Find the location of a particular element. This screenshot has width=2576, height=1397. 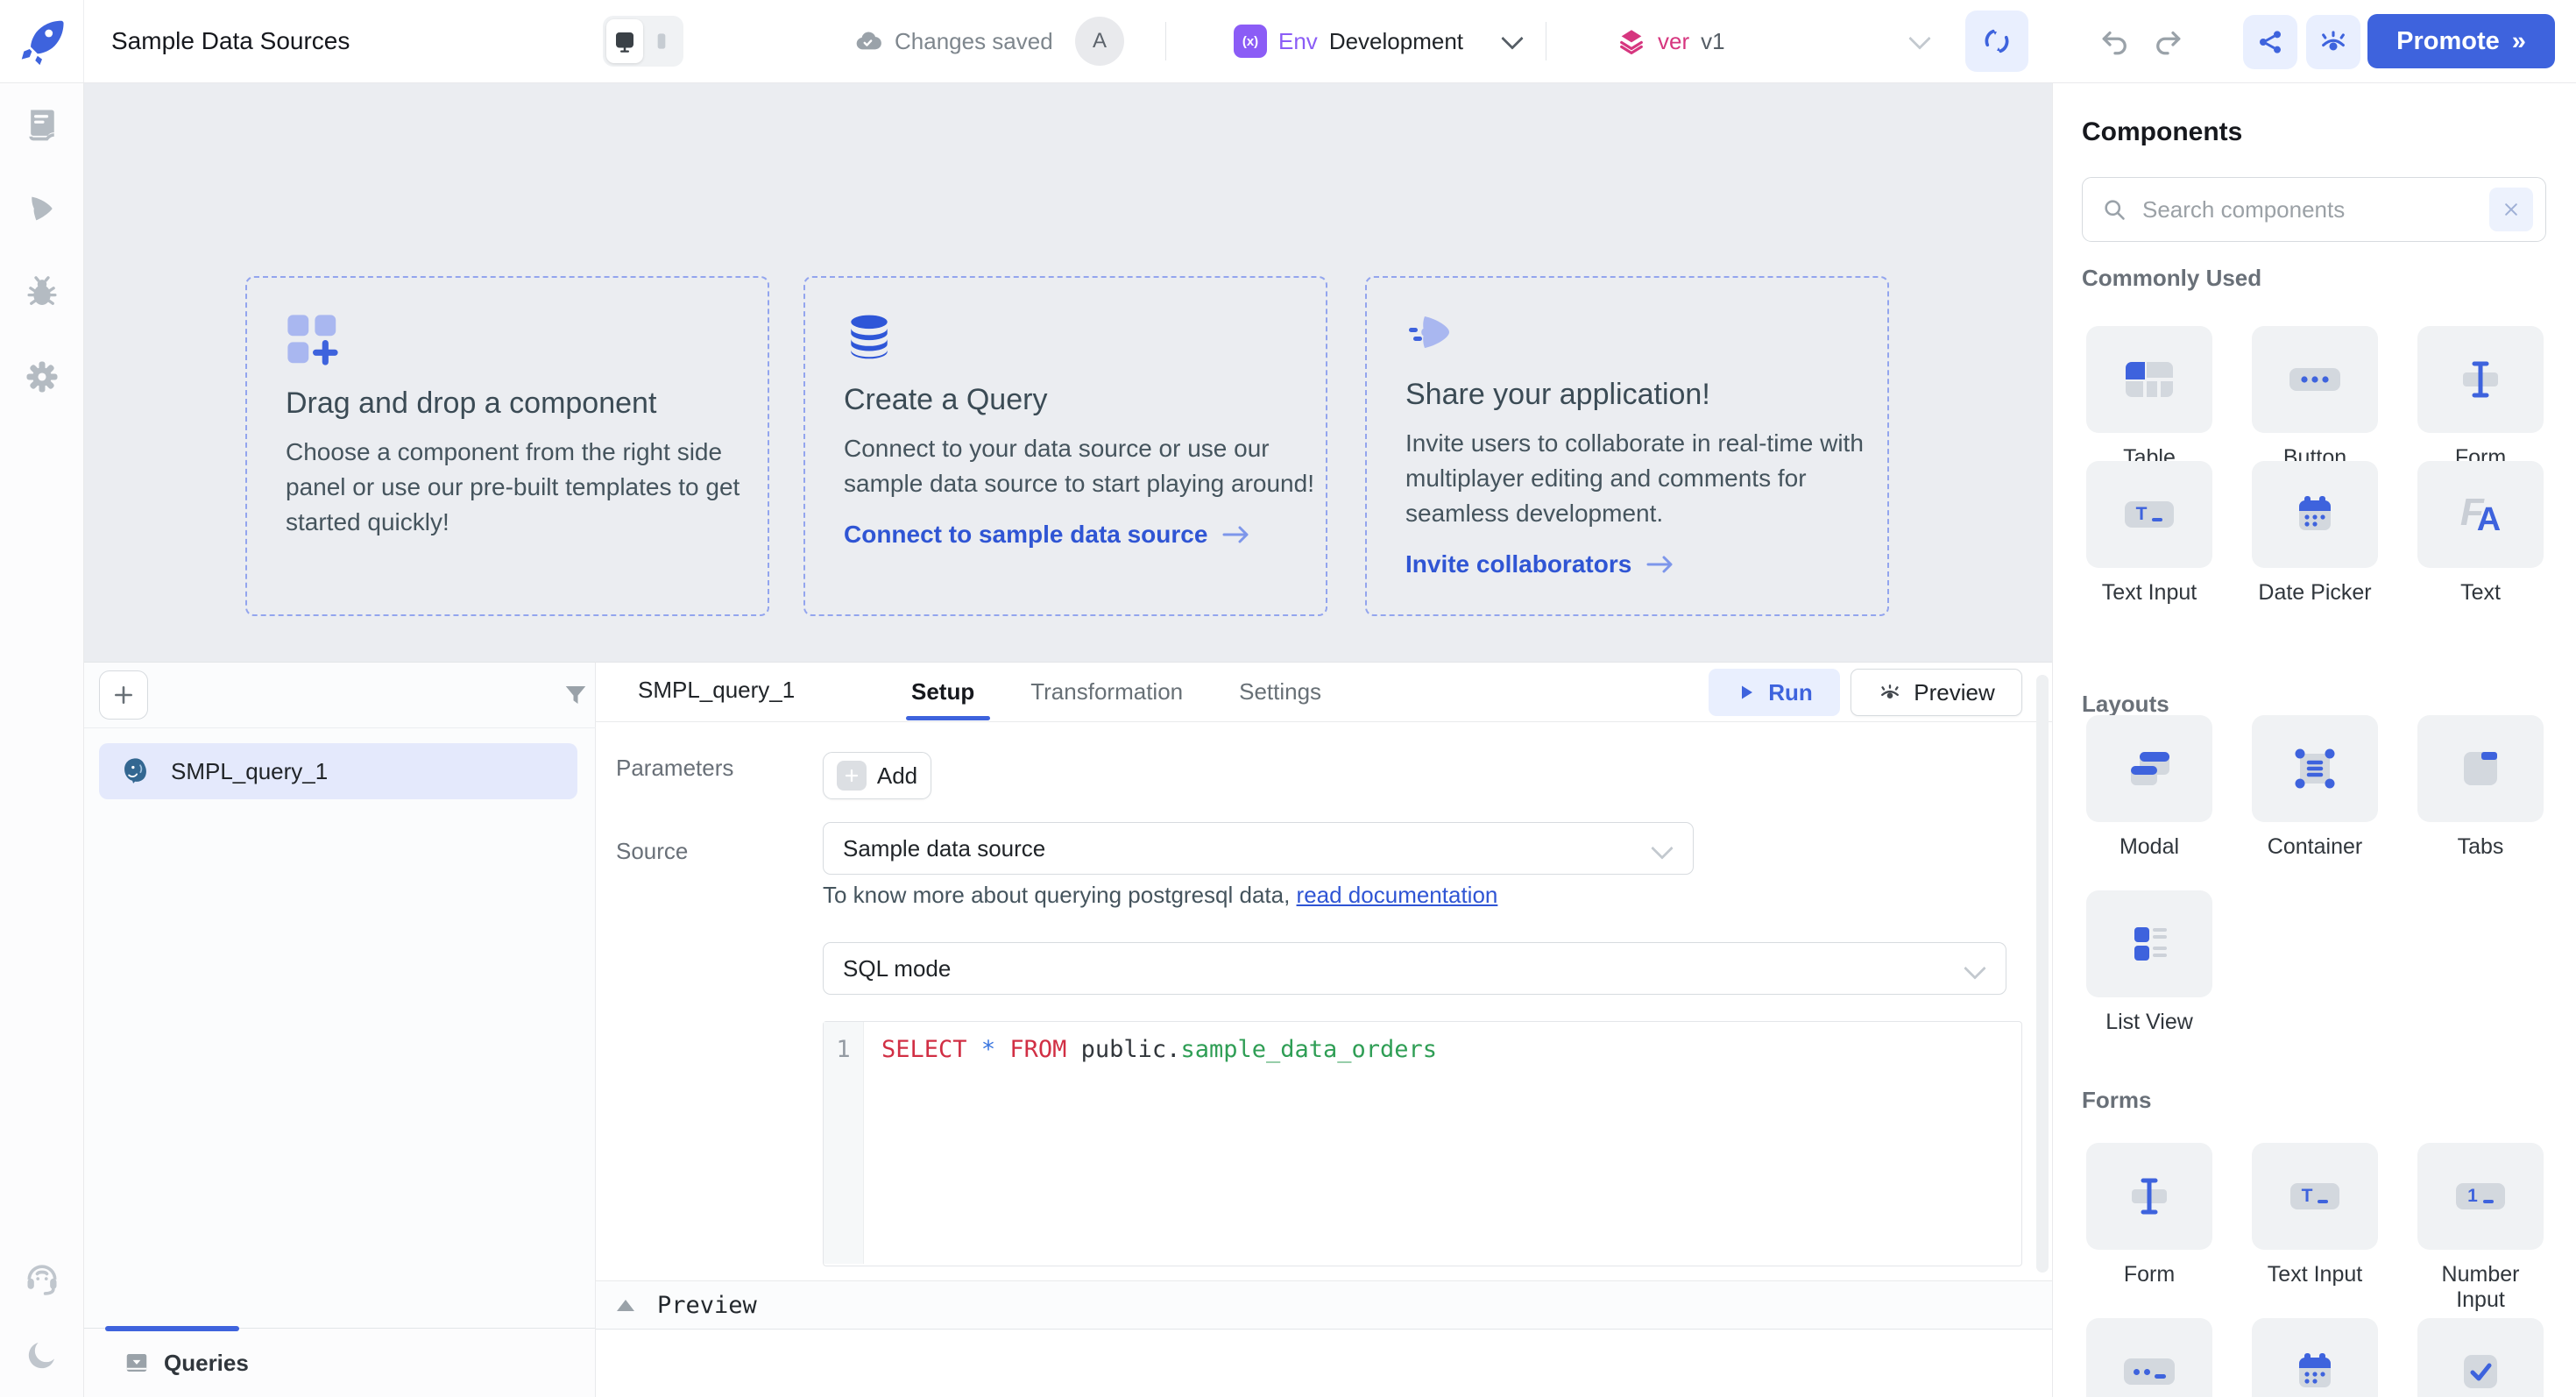

component-date-picker: Date Picker is located at coordinates (2315, 534).